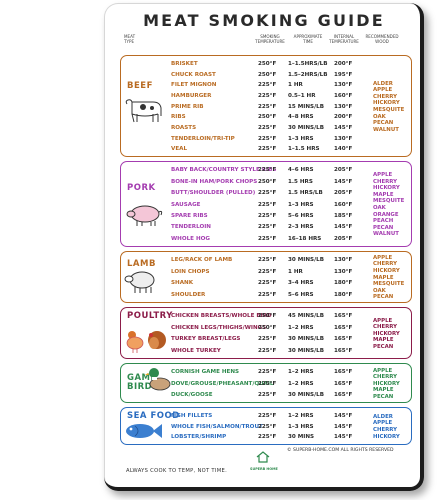 Image resolution: width=439 pixels, height=500 pixels. Describe the element at coordinates (213, 193) in the screenshot. I see `cut-name: BUTT/SHOULDER (PULLED)` at that location.